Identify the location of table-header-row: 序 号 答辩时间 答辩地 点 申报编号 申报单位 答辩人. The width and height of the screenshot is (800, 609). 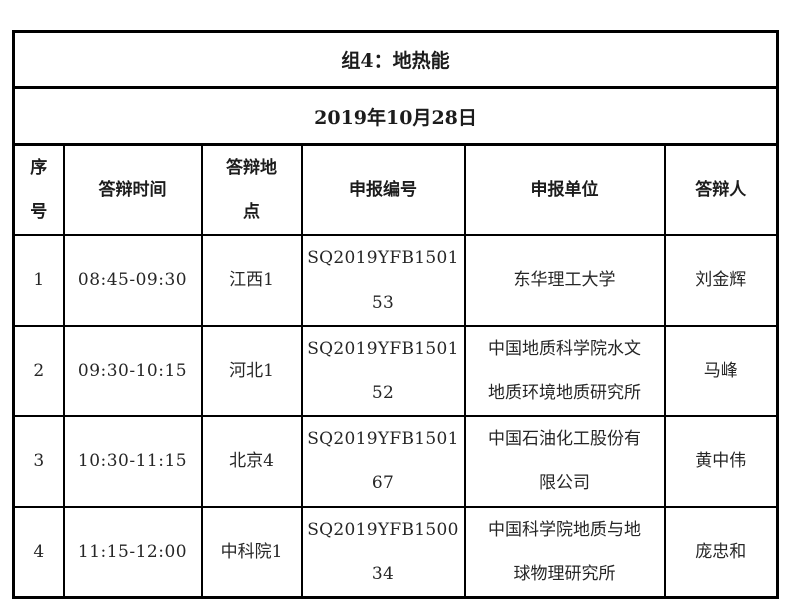
(395, 190).